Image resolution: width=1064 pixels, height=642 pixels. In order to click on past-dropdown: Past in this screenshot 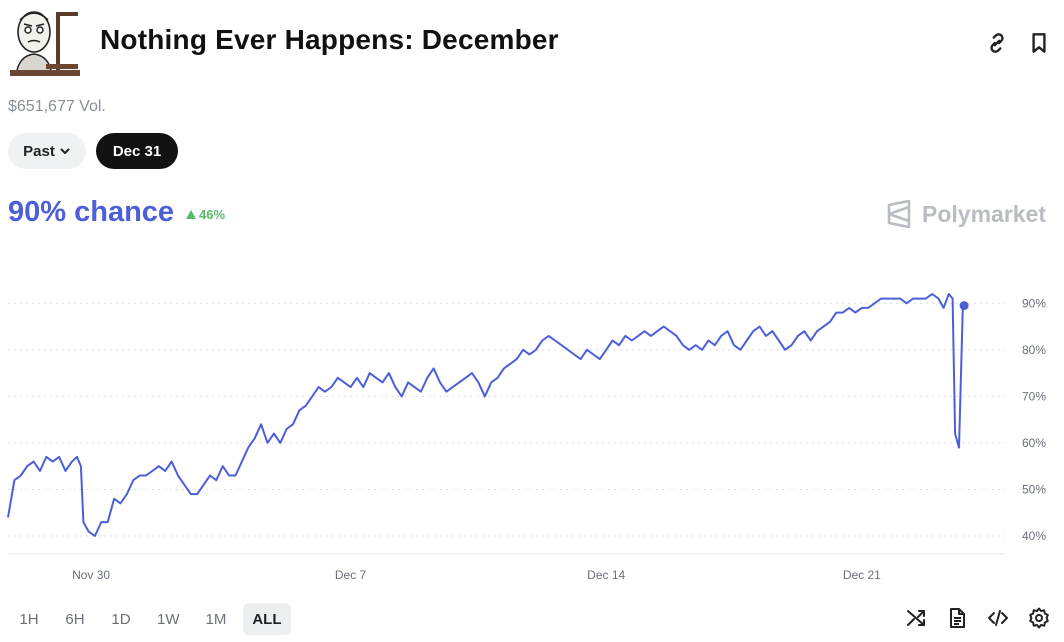, I will do `click(47, 151)`.